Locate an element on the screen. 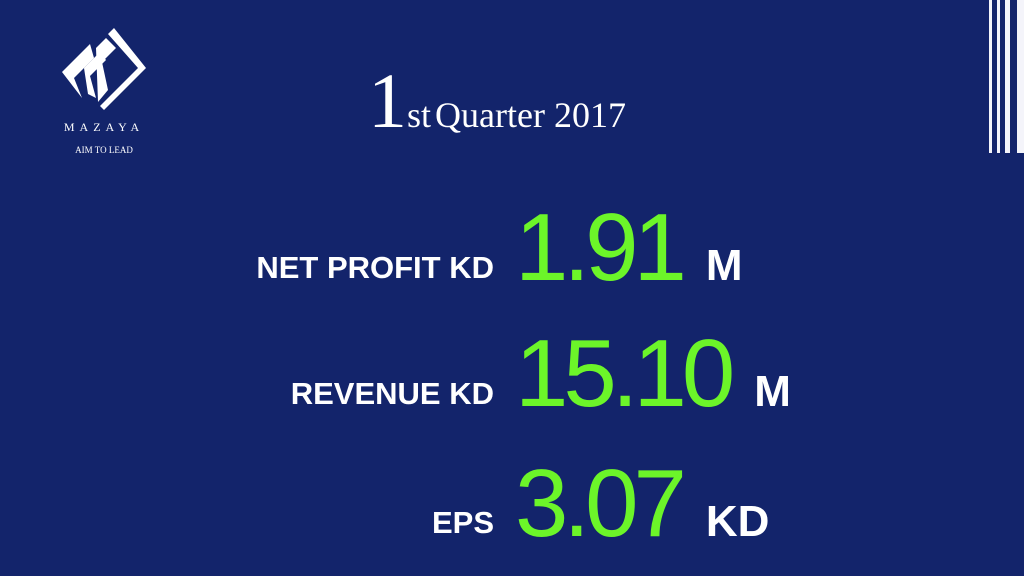 The width and height of the screenshot is (1024, 576). metric-value-row: 15.10 M is located at coordinates (653, 374).